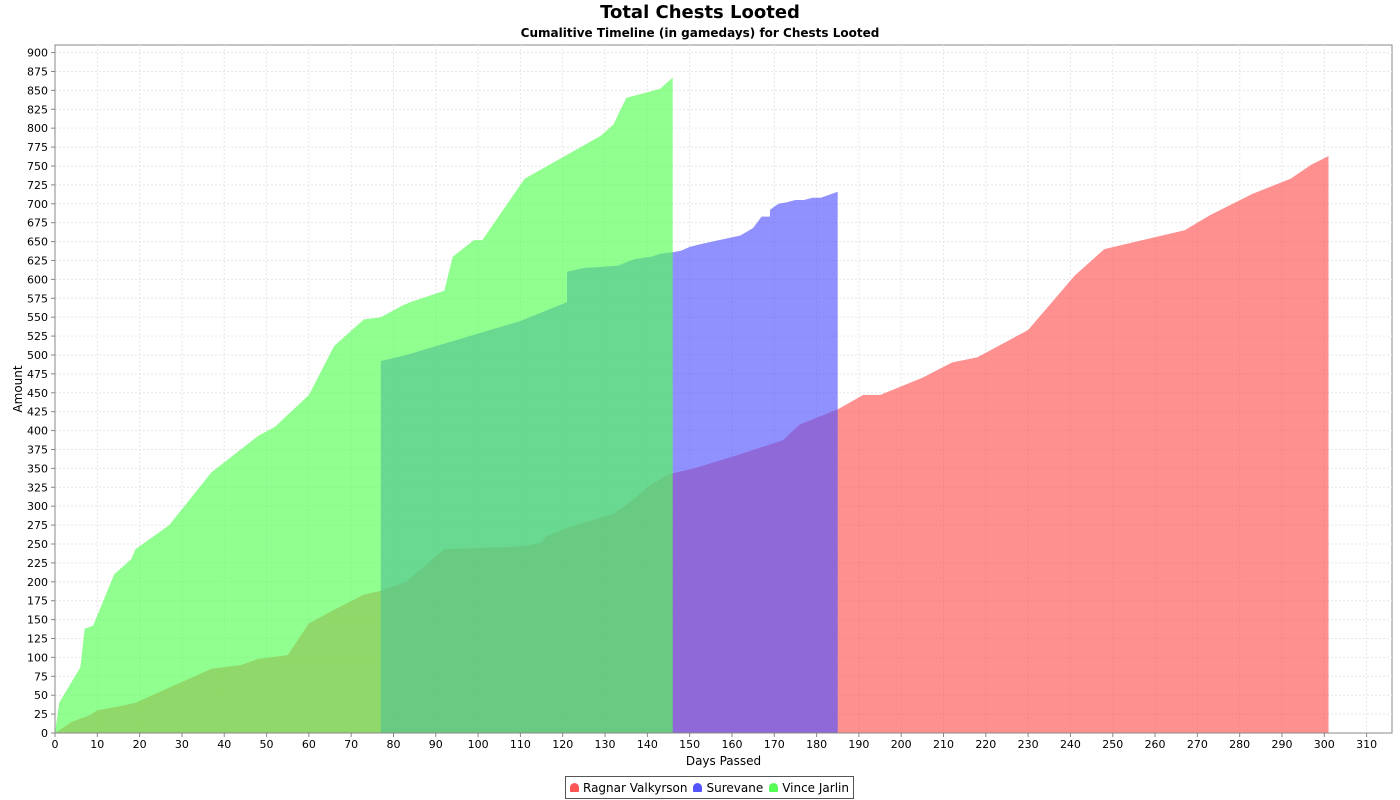 Image resolution: width=1400 pixels, height=800 pixels. Describe the element at coordinates (37, 260) in the screenshot. I see `y-tick-label: 625` at that location.